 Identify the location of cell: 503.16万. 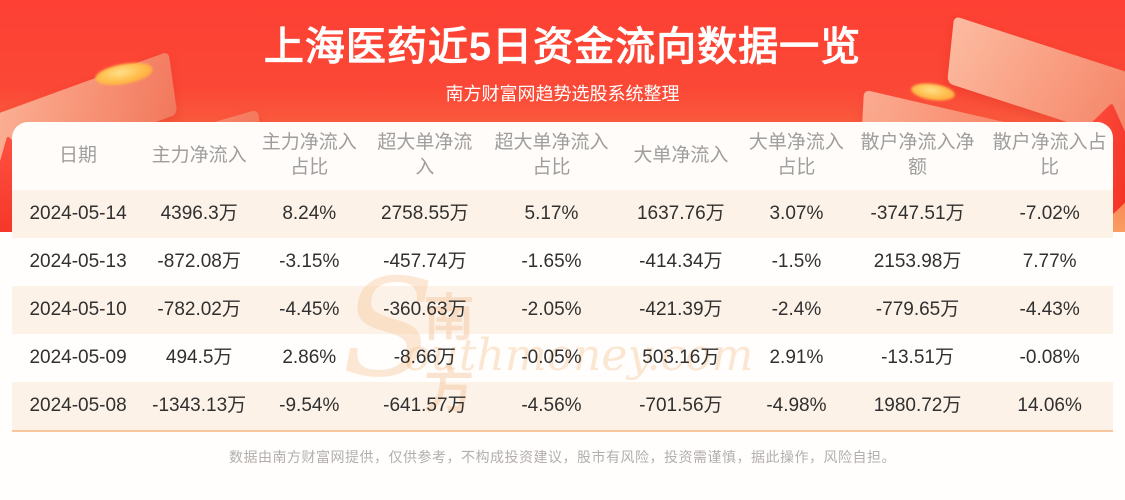
(681, 357).